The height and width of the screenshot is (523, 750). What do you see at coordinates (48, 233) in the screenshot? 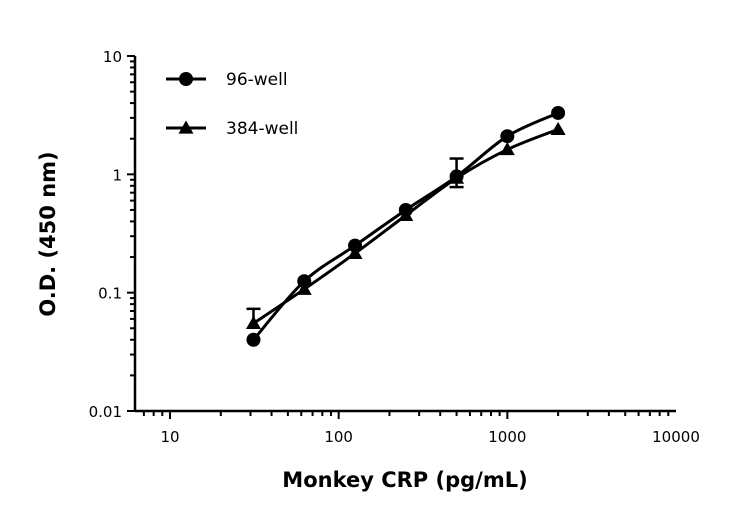
I see `y-axis-label: O.D. (450 nm)` at bounding box center [48, 233].